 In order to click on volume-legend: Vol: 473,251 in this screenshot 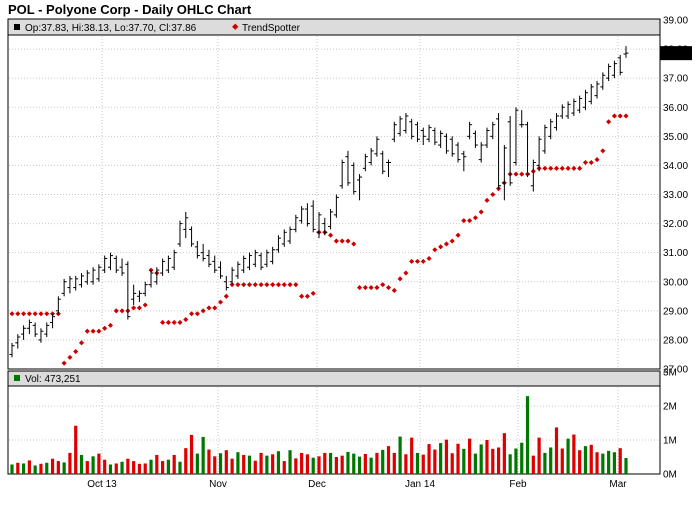, I will do `click(47, 379)`.